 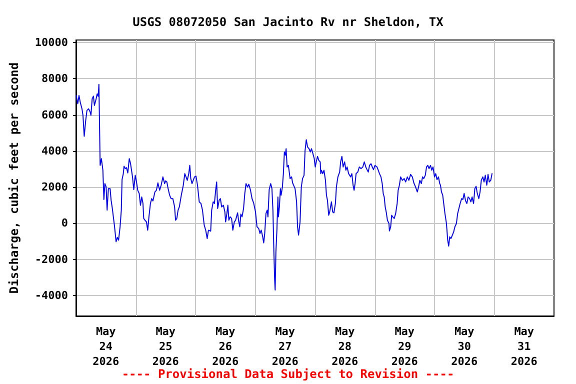 I want to click on x-tick-label: May 25 2026, so click(x=166, y=346).